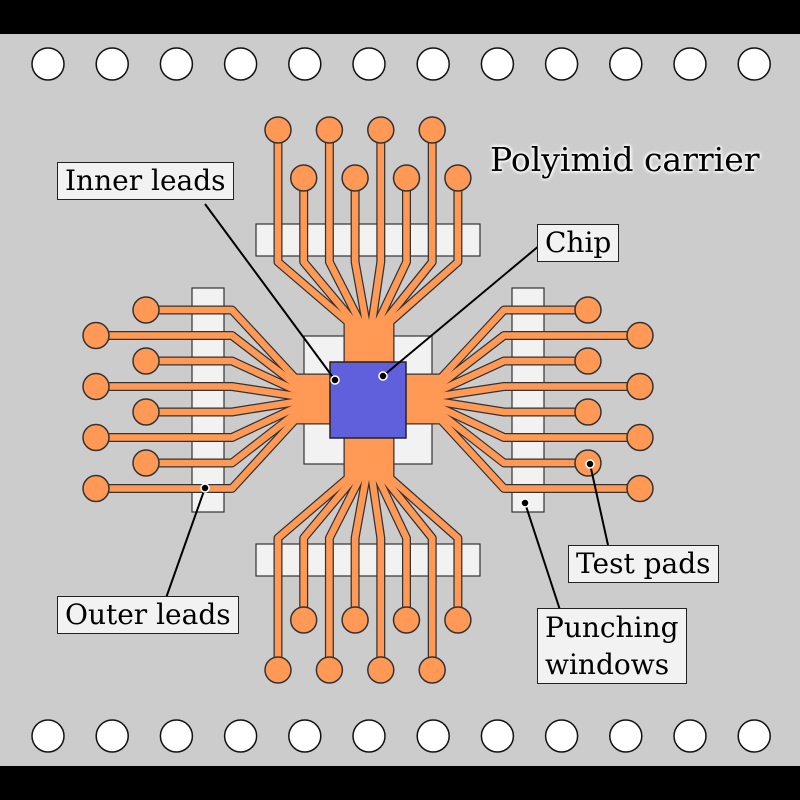 The width and height of the screenshot is (800, 800). I want to click on outer-leads-pointer, so click(185, 543).